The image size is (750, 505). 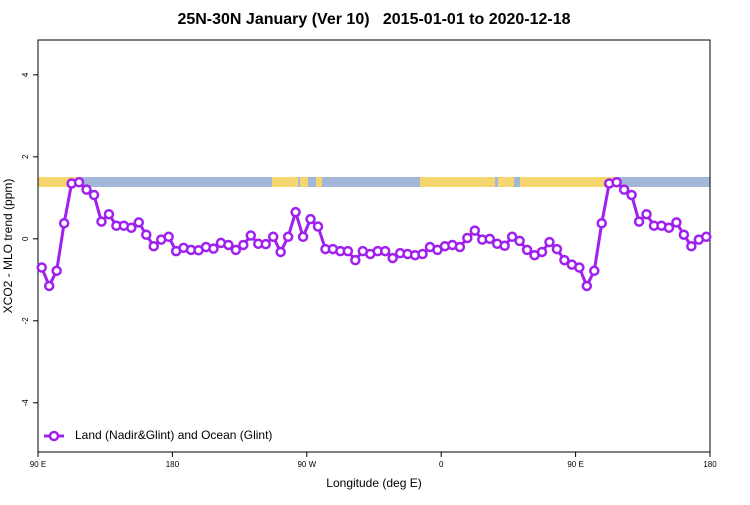 What do you see at coordinates (373, 483) in the screenshot?
I see `x-axis-label: Longitude (deg E)` at bounding box center [373, 483].